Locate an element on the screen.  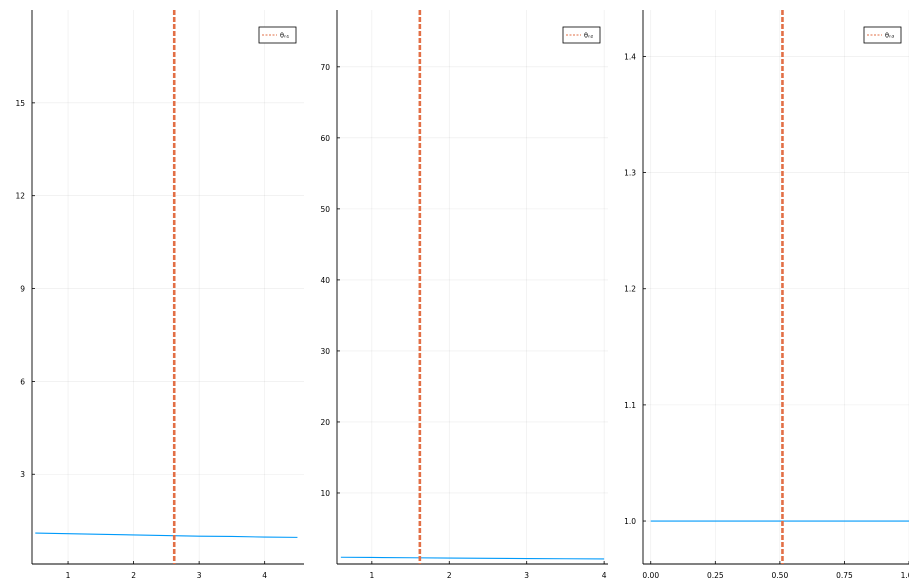
y-tick-label: 70 is located at coordinates (325, 67).